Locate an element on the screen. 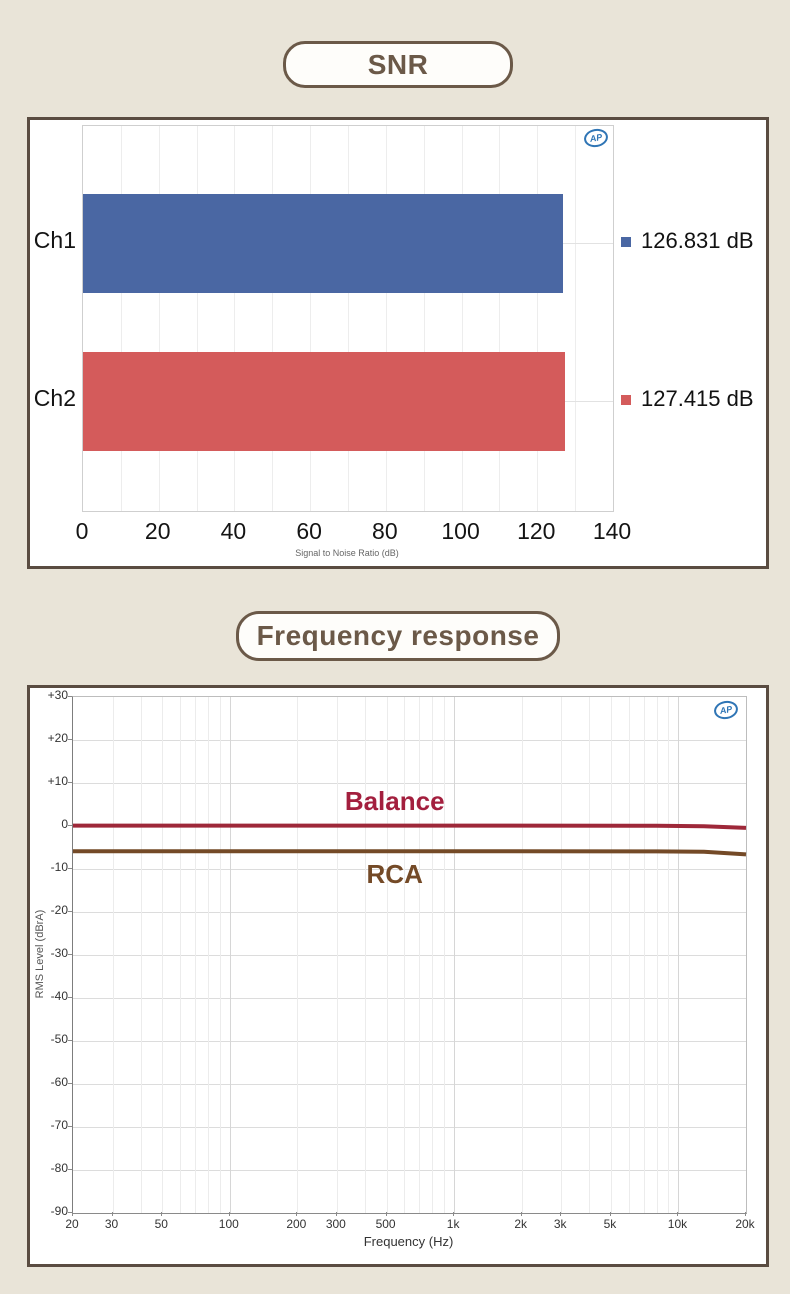  series-line-rca is located at coordinates (410, 853).